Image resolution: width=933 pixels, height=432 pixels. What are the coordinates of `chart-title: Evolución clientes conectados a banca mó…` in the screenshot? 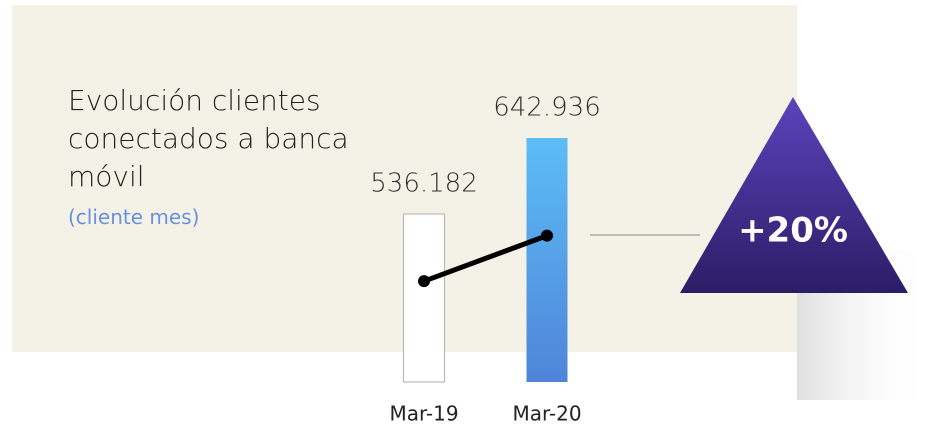 It's located at (208, 138).